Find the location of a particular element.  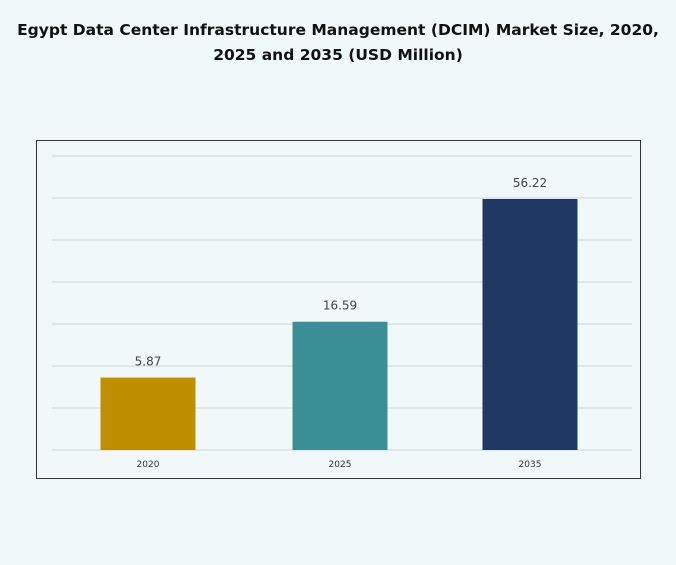

bar-2035 is located at coordinates (530, 324).